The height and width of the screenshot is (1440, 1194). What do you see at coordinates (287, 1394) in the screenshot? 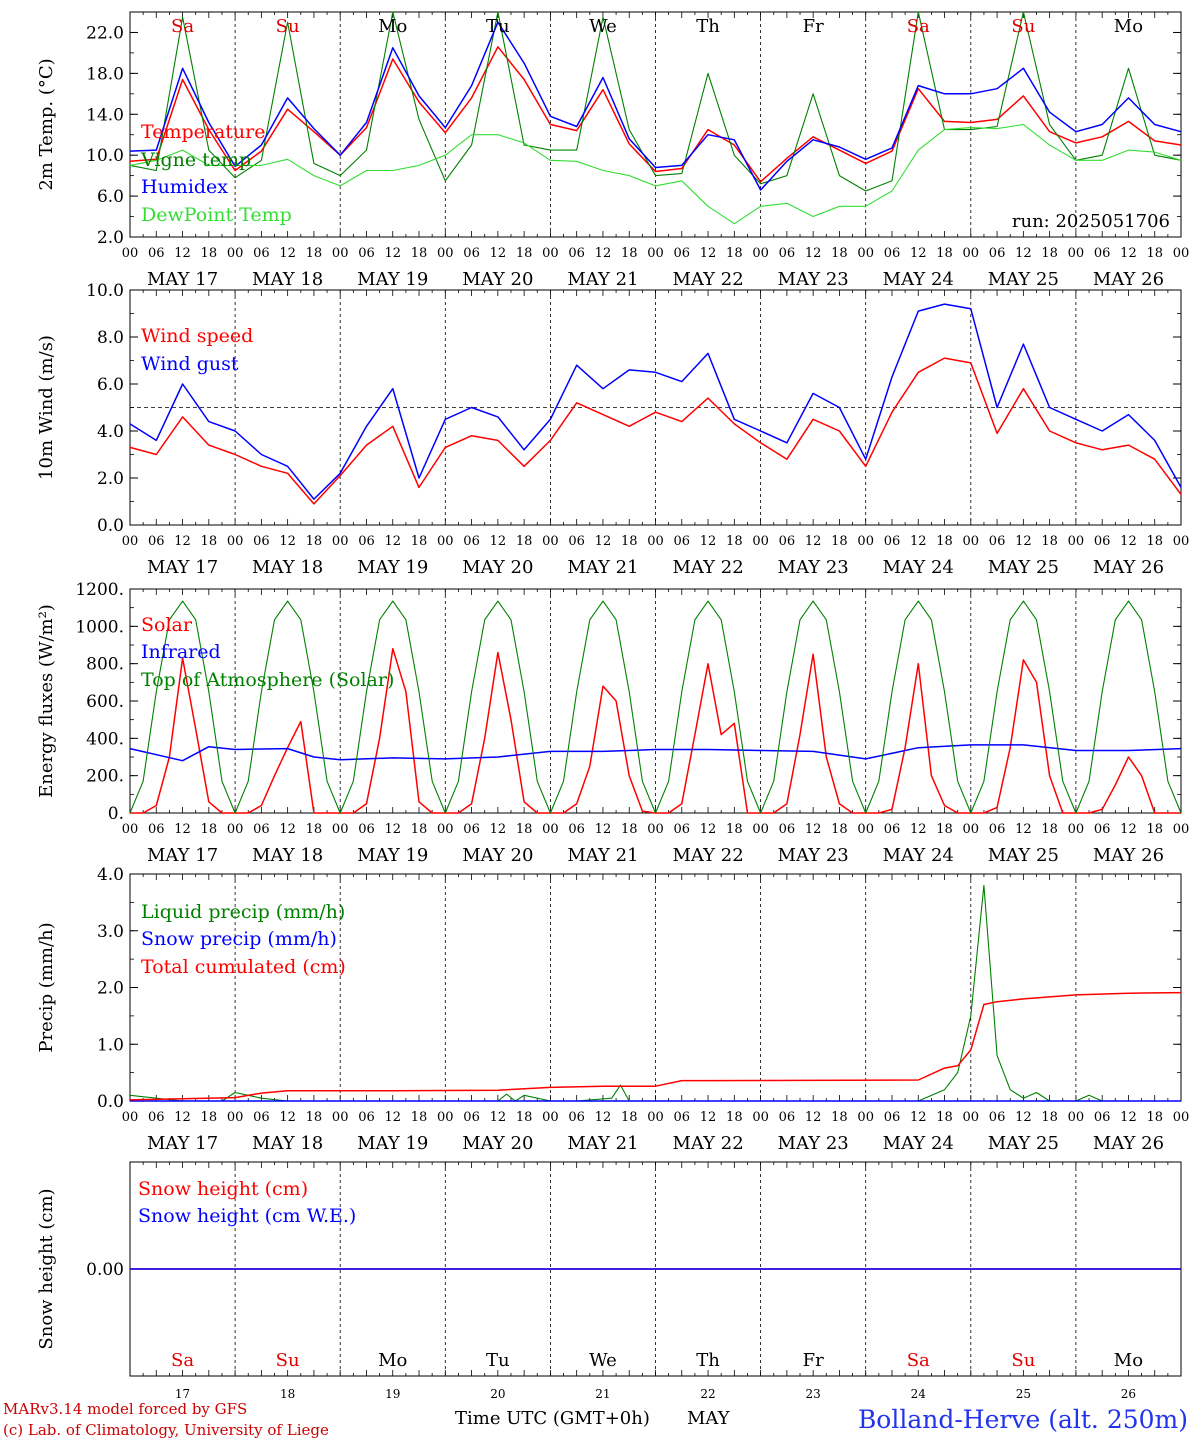
I see `day-number-label: 18` at bounding box center [287, 1394].